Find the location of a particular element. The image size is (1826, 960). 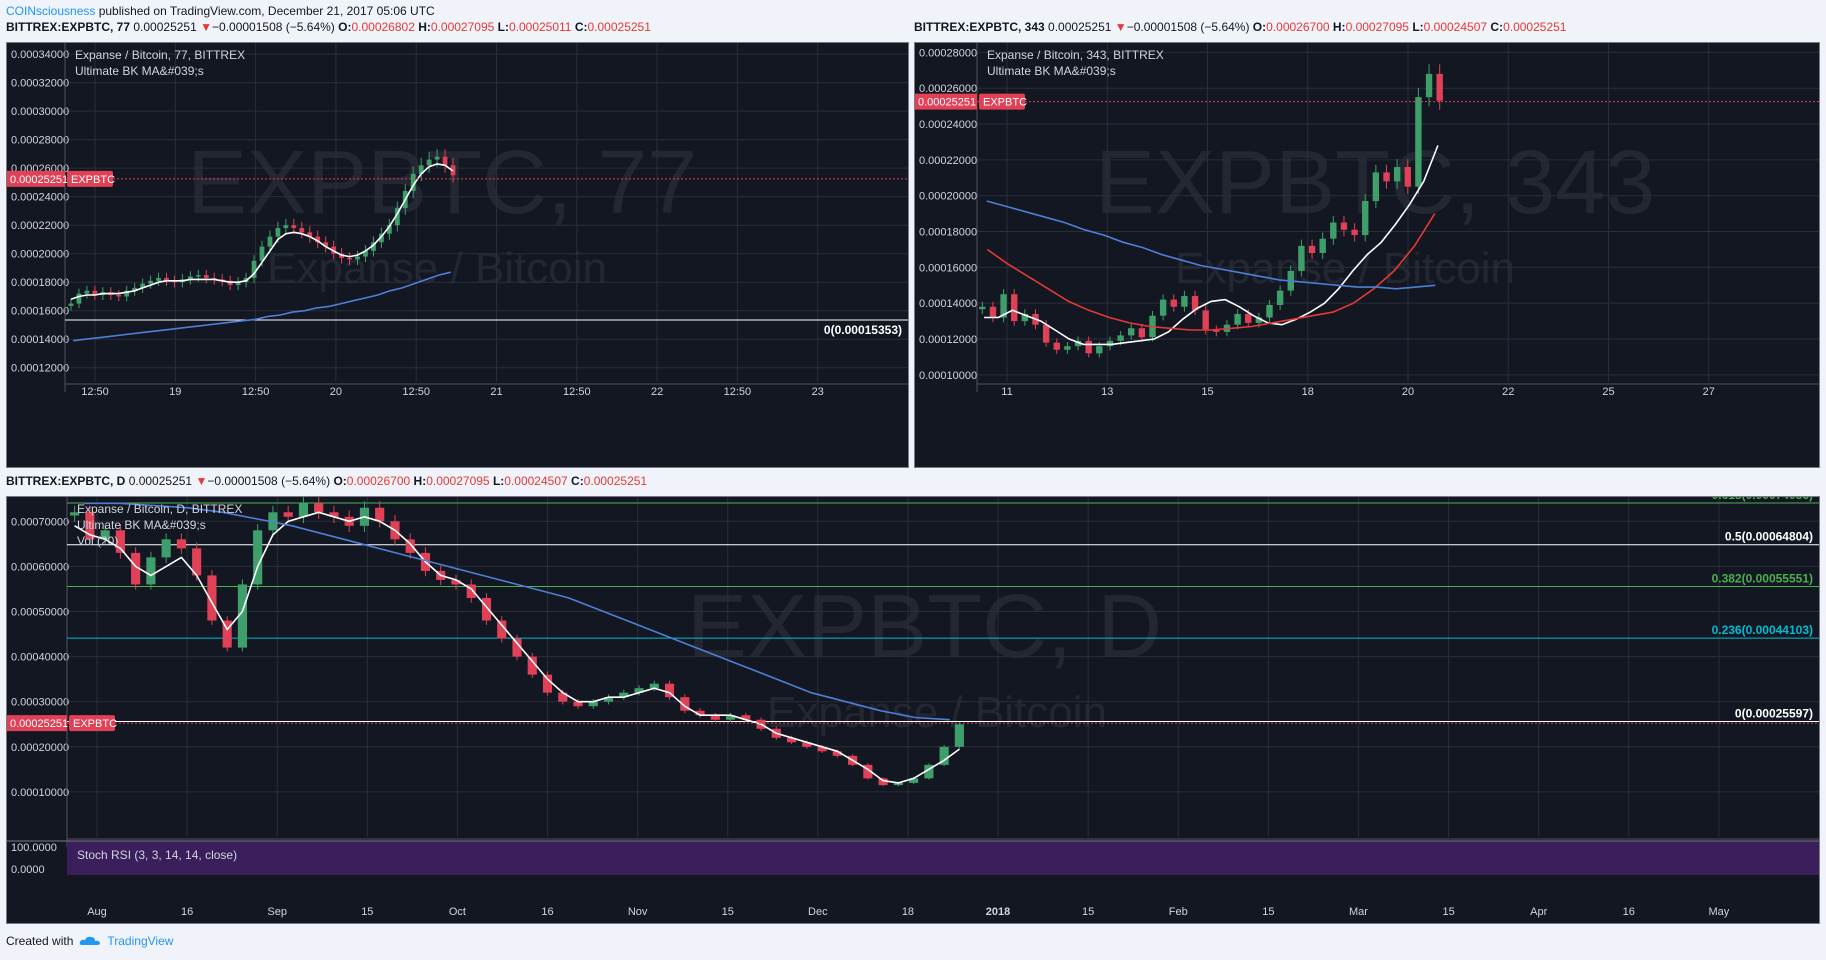

author-link: COINsciousness is located at coordinates (51, 11).